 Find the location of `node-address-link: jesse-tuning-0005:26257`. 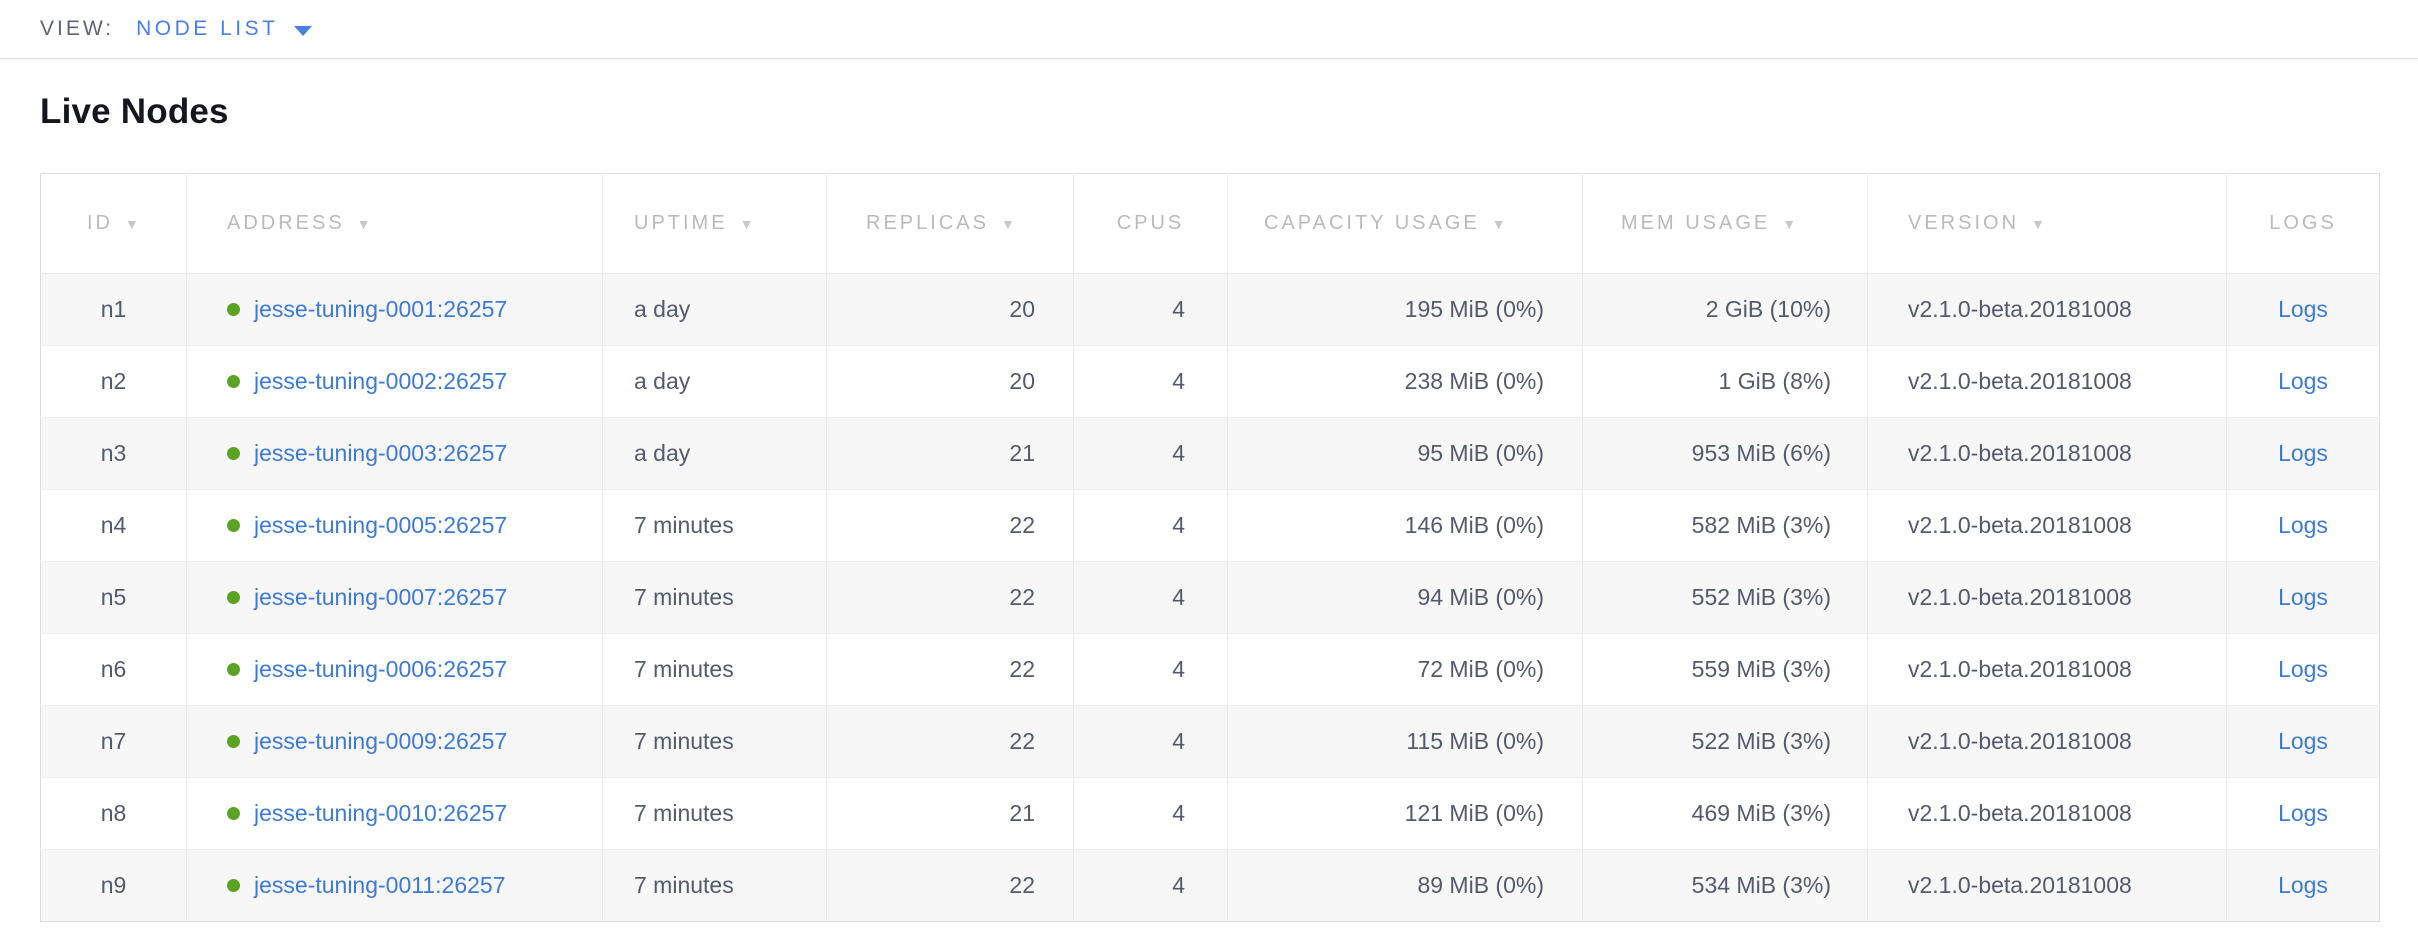

node-address-link: jesse-tuning-0005:26257 is located at coordinates (381, 525).